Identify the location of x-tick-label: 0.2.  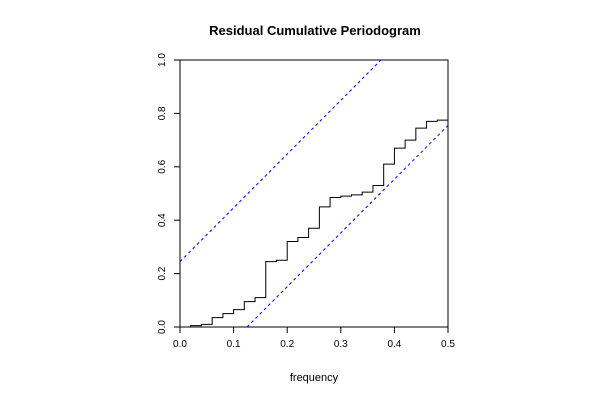
(287, 344).